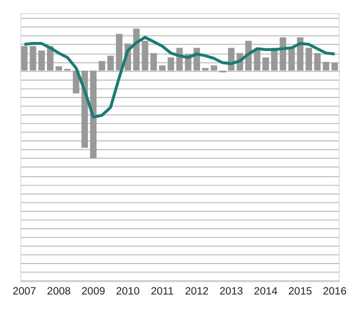 Image resolution: width=360 pixels, height=320 pixels. Describe the element at coordinates (300, 291) in the screenshot. I see `x-tick-label: 2015` at that location.